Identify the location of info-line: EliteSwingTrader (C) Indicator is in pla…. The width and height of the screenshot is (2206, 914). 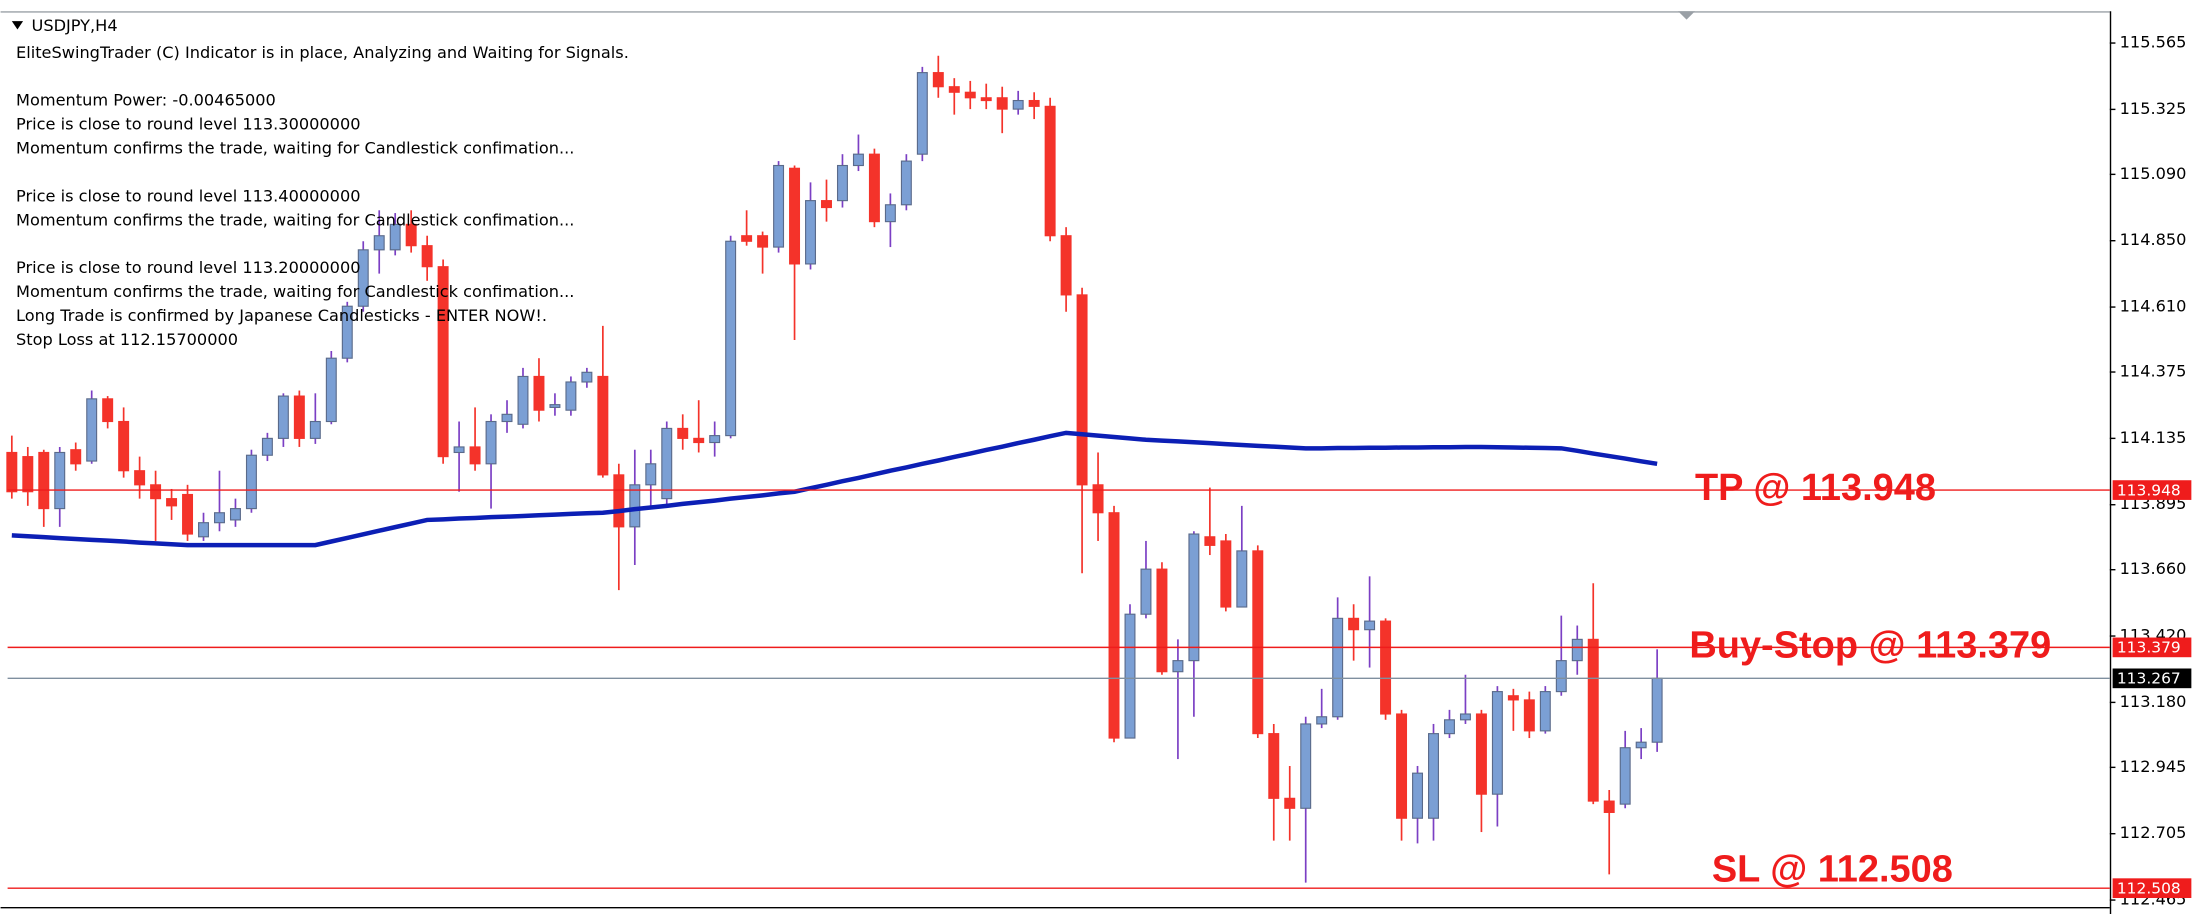
(322, 52).